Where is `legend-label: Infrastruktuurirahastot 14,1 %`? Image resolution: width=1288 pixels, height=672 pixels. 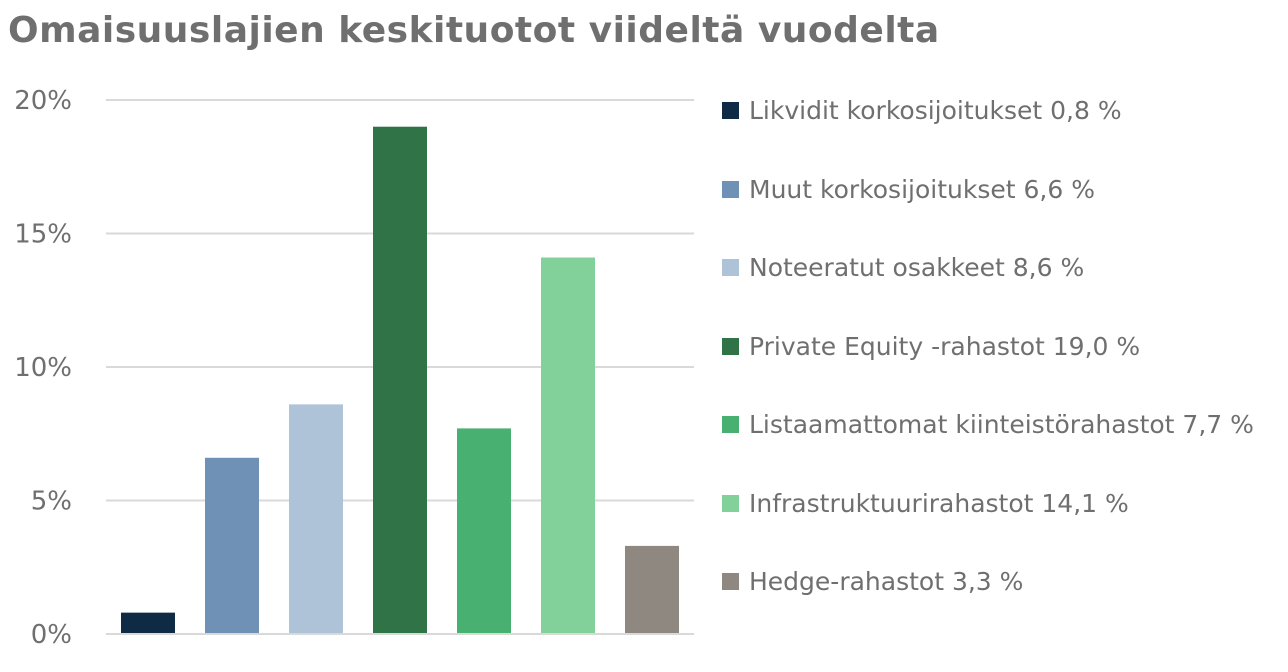
legend-label: Infrastruktuurirahastot 14,1 % is located at coordinates (939, 503).